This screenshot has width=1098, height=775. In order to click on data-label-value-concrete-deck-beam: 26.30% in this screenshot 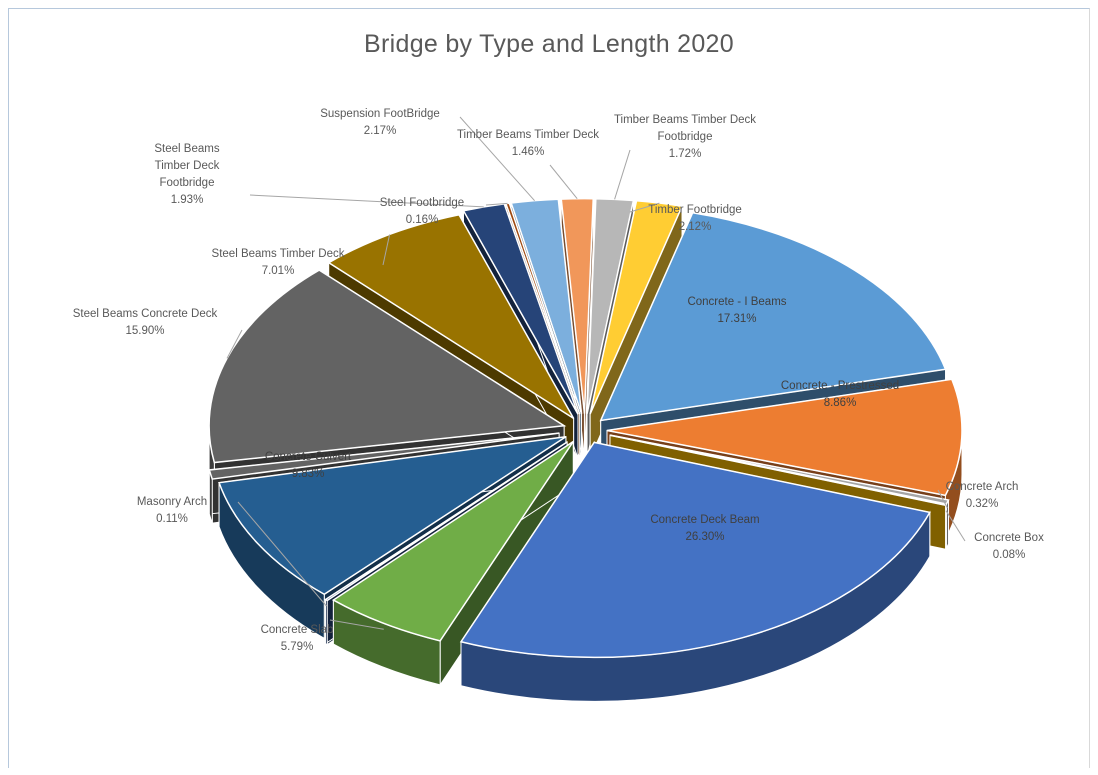, I will do `click(704, 537)`.